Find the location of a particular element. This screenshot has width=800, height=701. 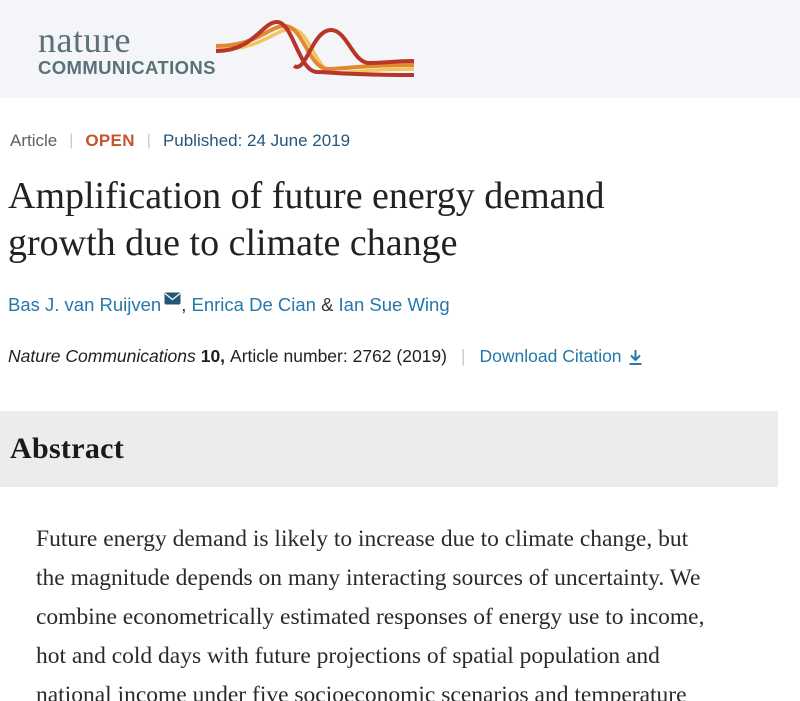

abstract-section-header: Abstract is located at coordinates (389, 449).